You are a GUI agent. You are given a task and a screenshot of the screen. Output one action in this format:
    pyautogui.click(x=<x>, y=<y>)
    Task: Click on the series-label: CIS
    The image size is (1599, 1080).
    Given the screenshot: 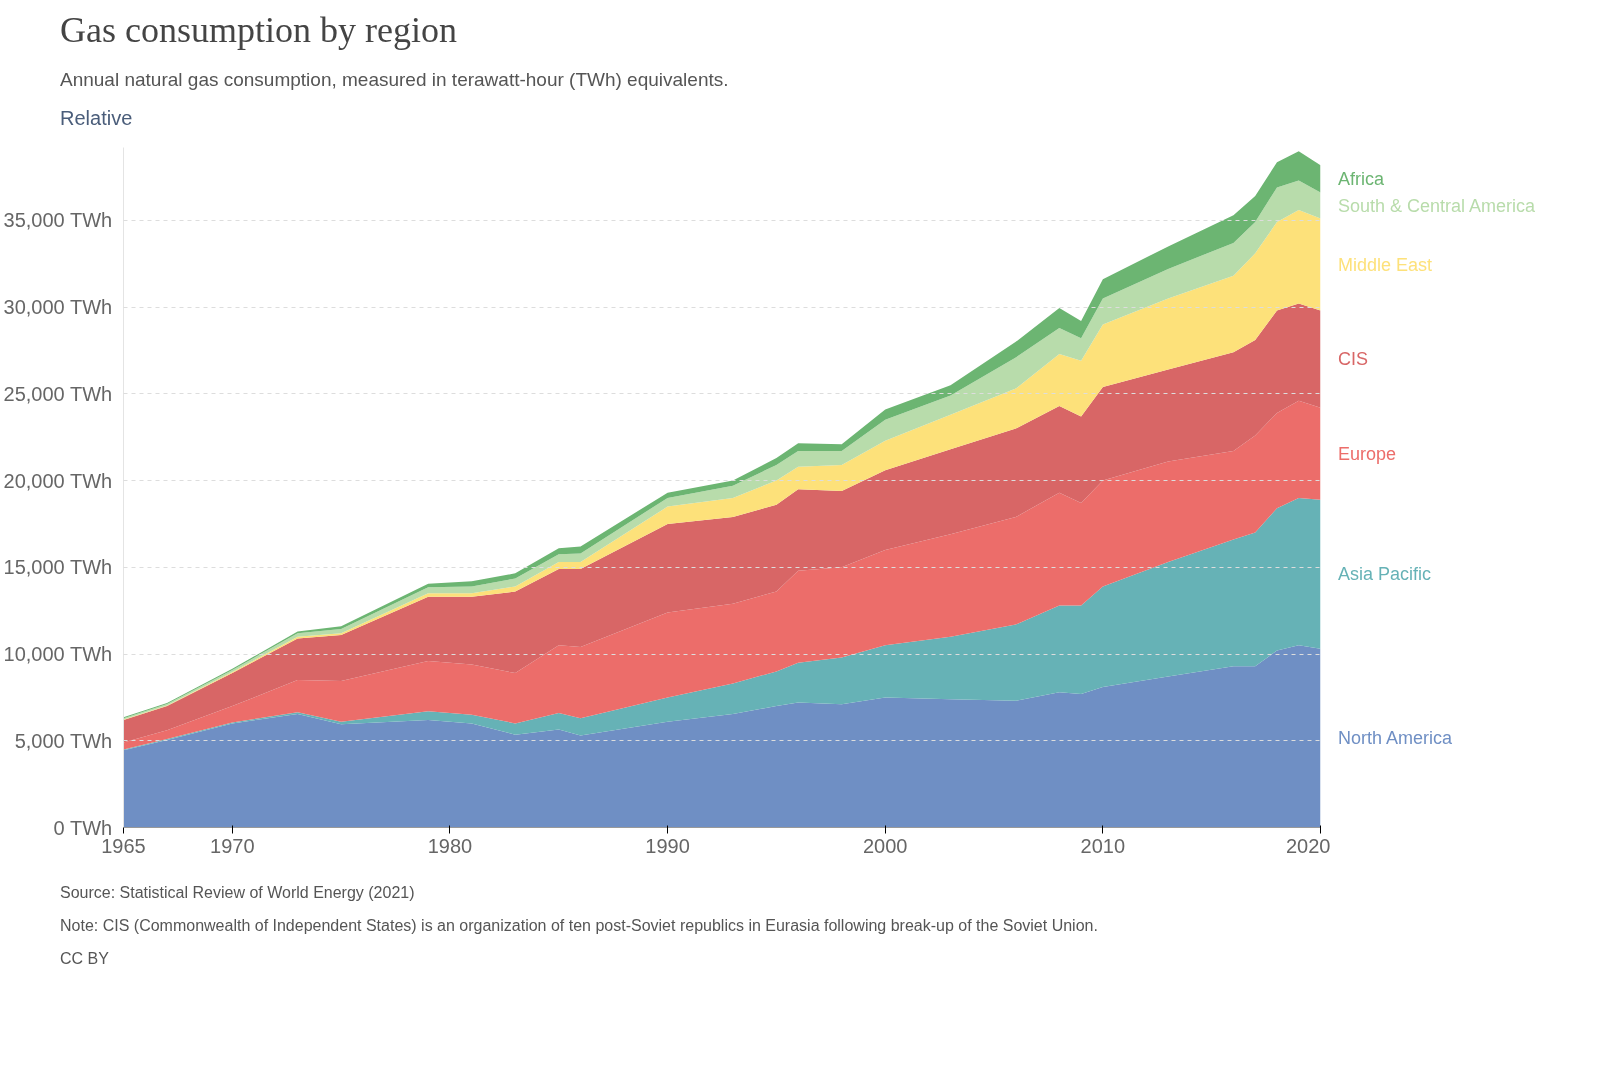 What is the action you would take?
    pyautogui.click(x=1353, y=359)
    